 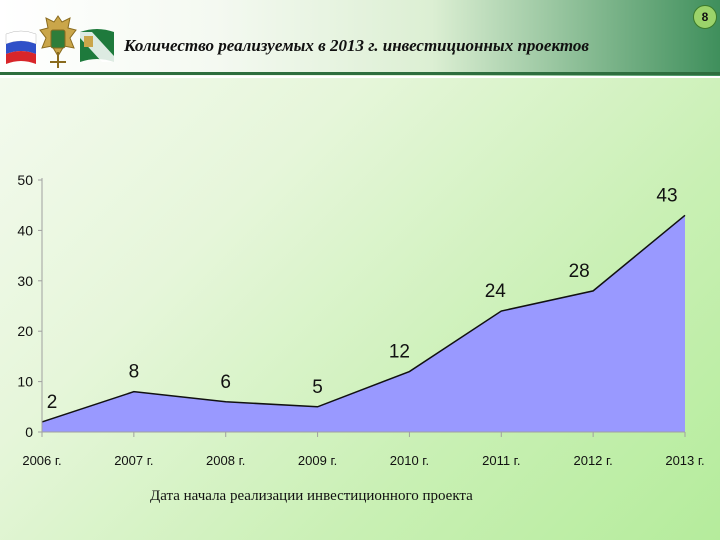 I want to click on header-divider-highlight, so click(x=360, y=77).